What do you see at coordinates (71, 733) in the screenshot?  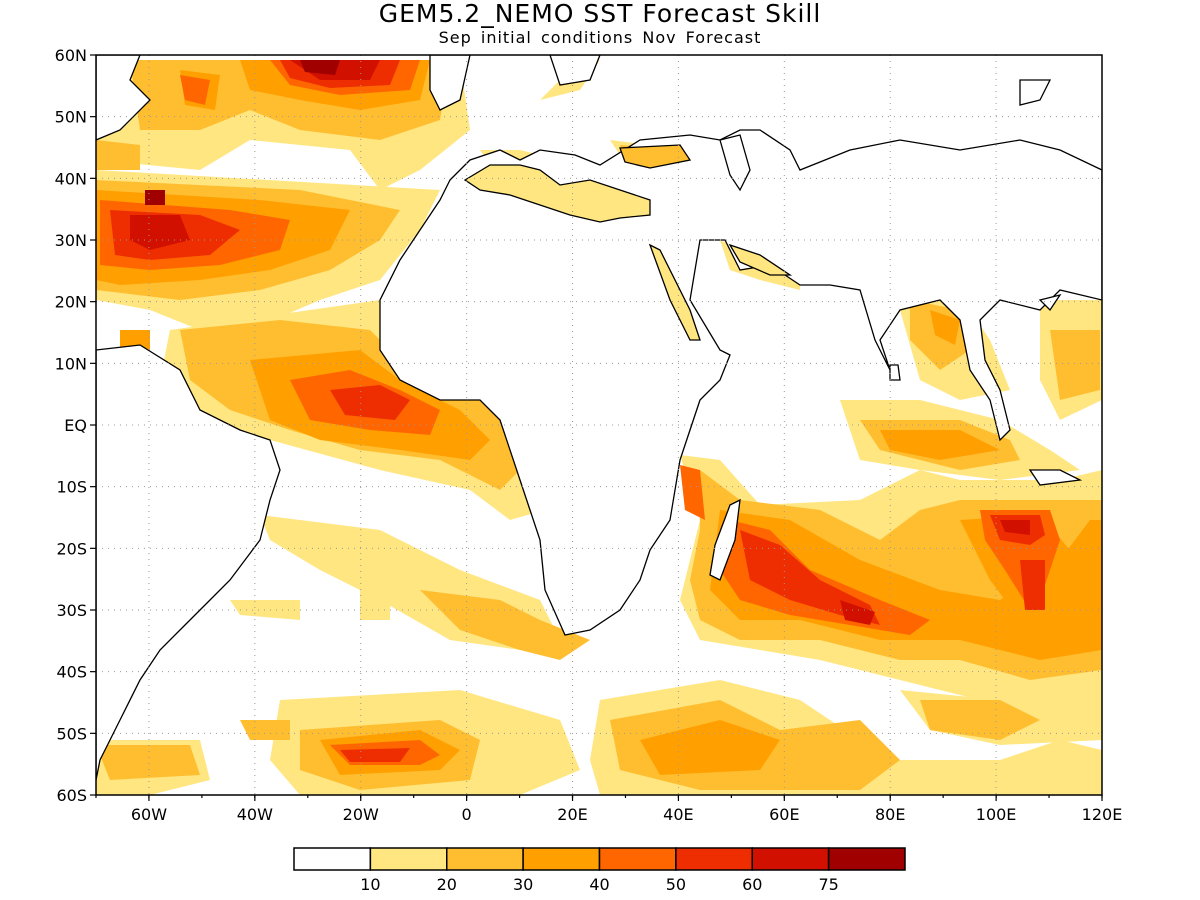 I see `lat-label: 50S` at bounding box center [71, 733].